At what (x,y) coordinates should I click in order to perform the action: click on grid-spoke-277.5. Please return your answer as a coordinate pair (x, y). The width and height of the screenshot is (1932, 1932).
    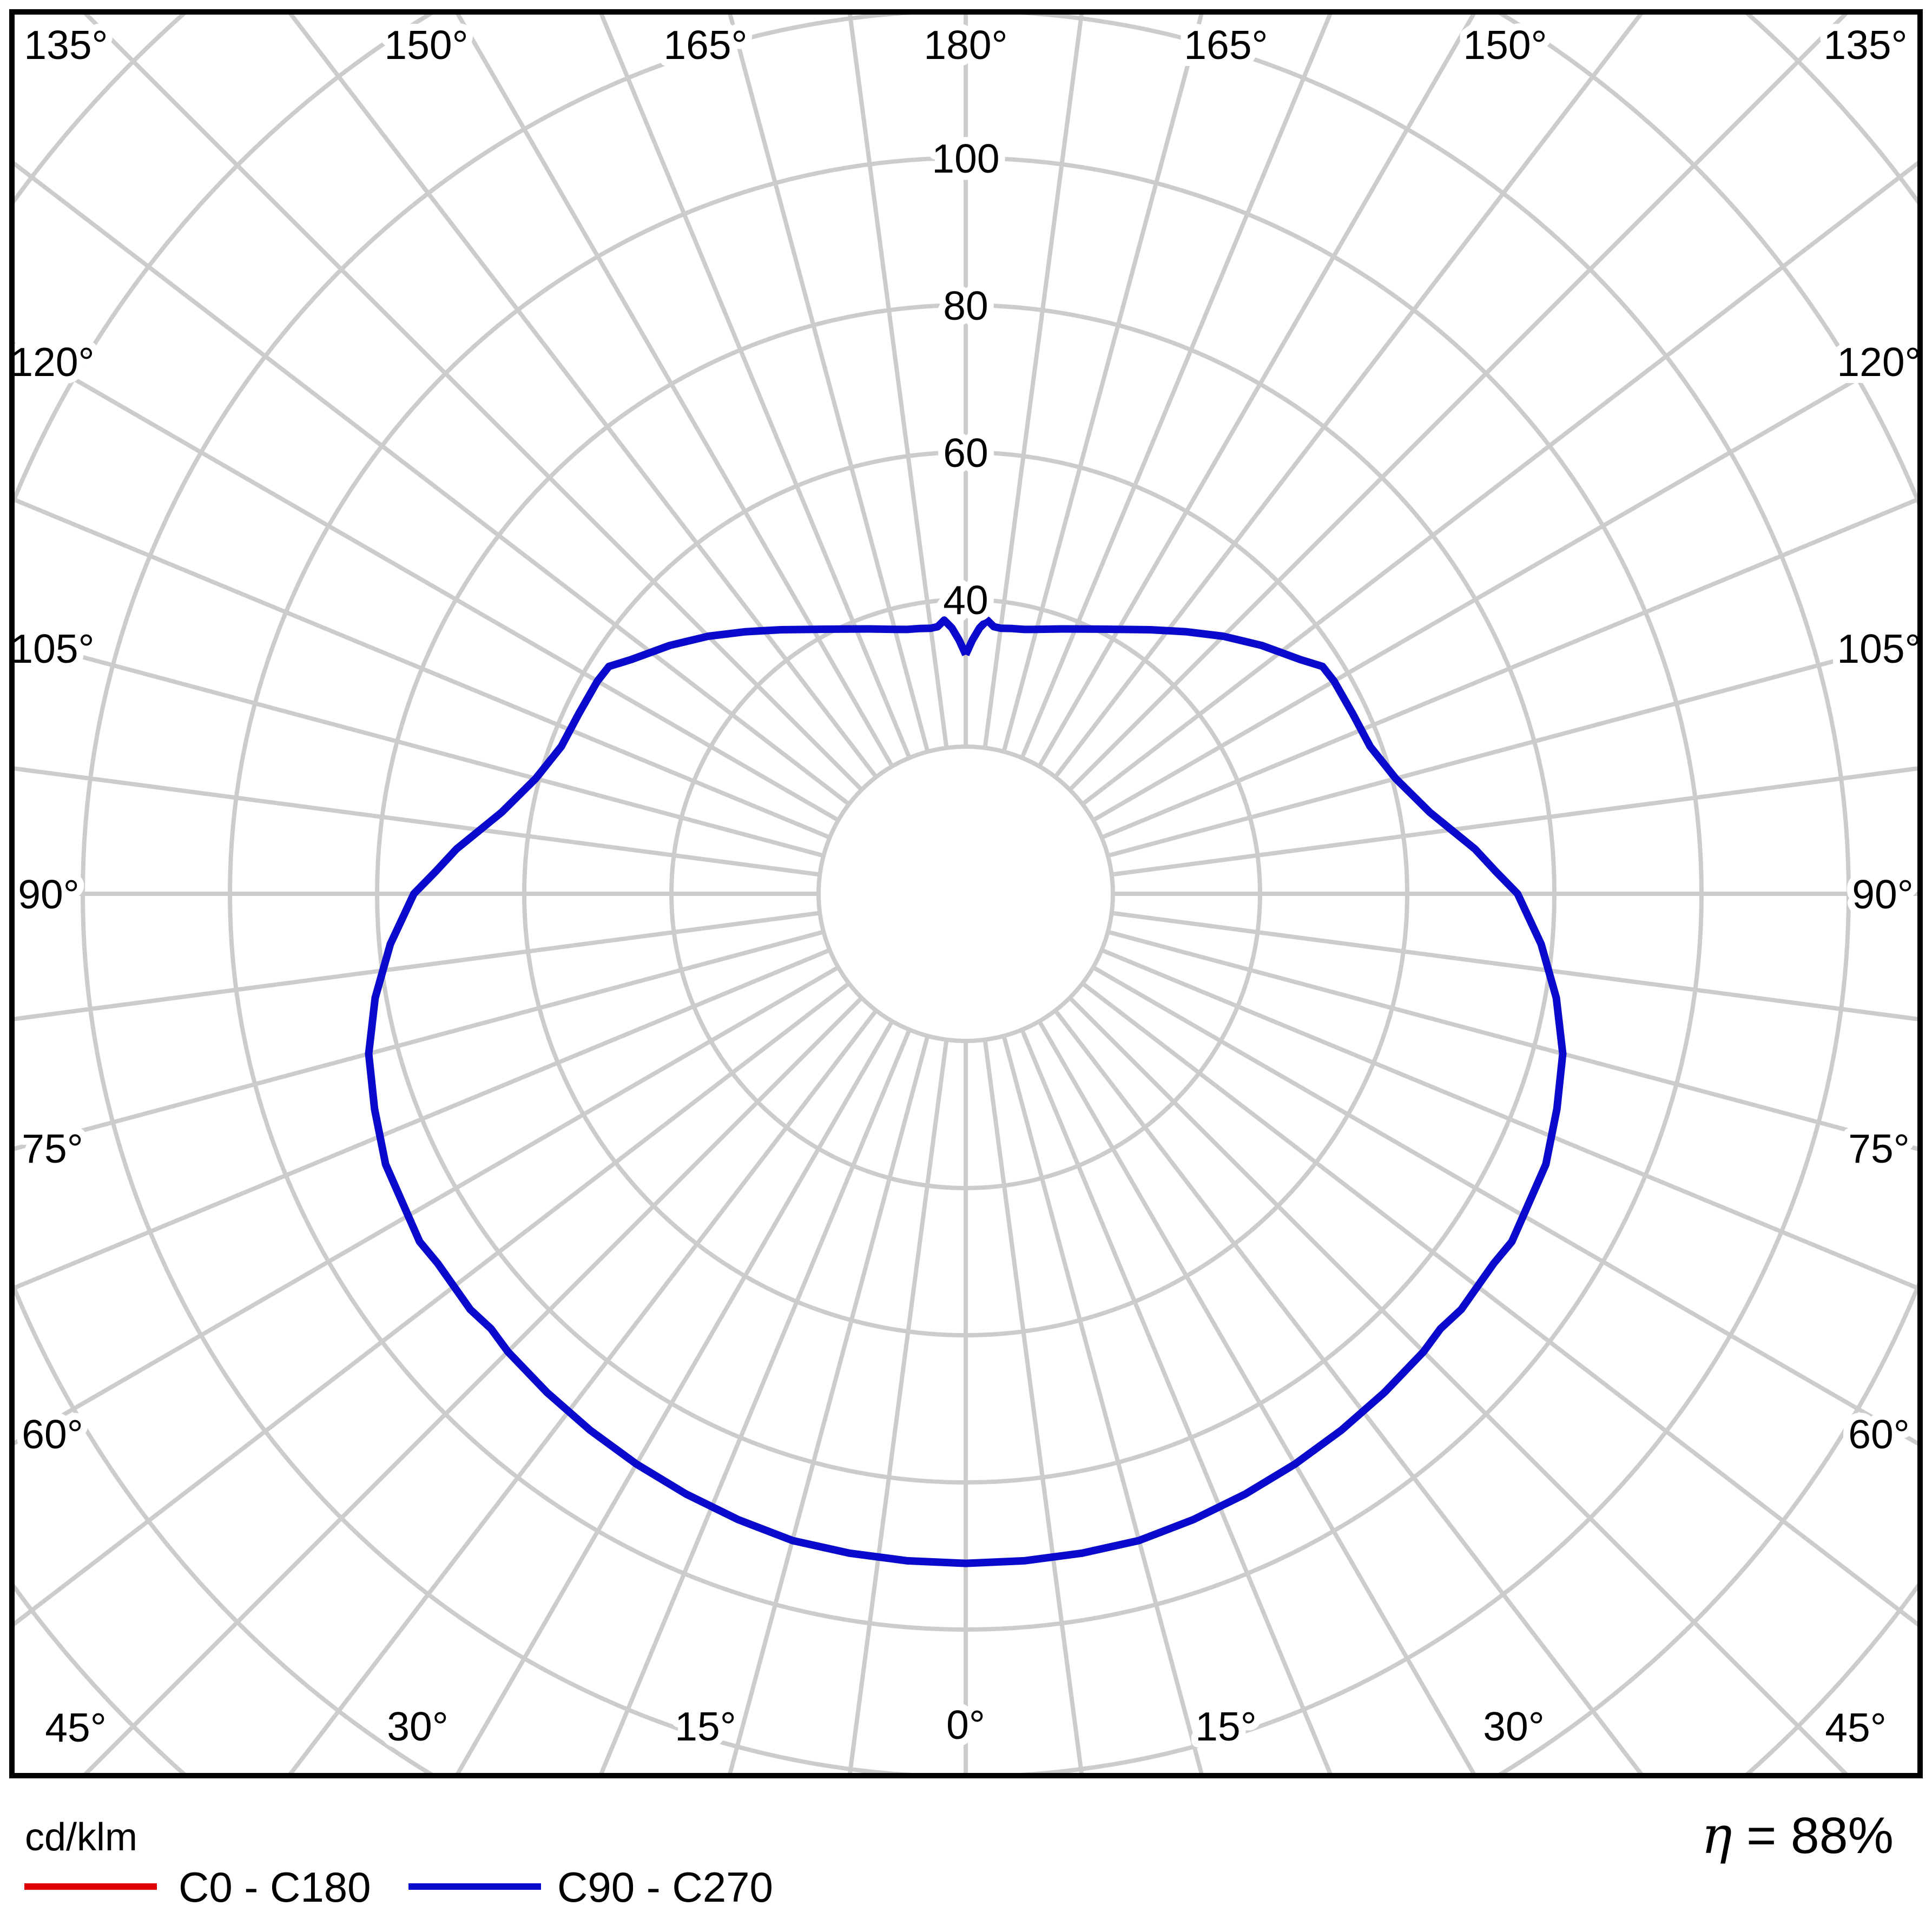
    Looking at the image, I should click on (417, 966).